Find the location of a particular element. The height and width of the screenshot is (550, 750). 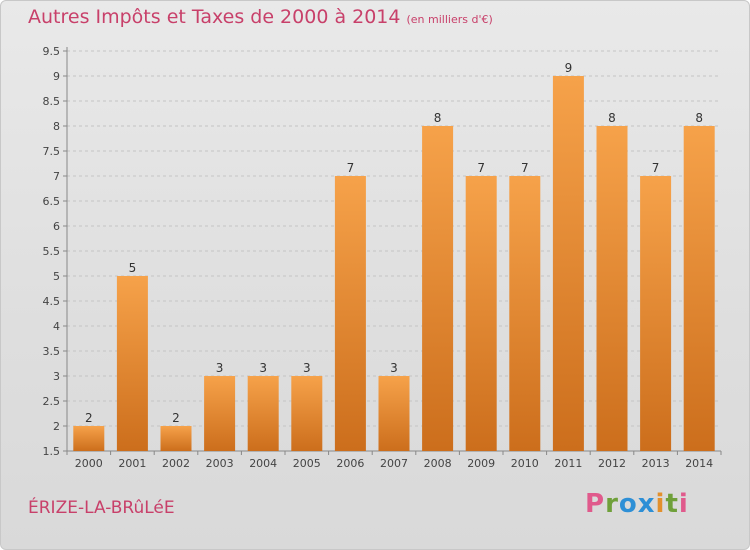

x-tick-label-2013: 2013 is located at coordinates (656, 463).